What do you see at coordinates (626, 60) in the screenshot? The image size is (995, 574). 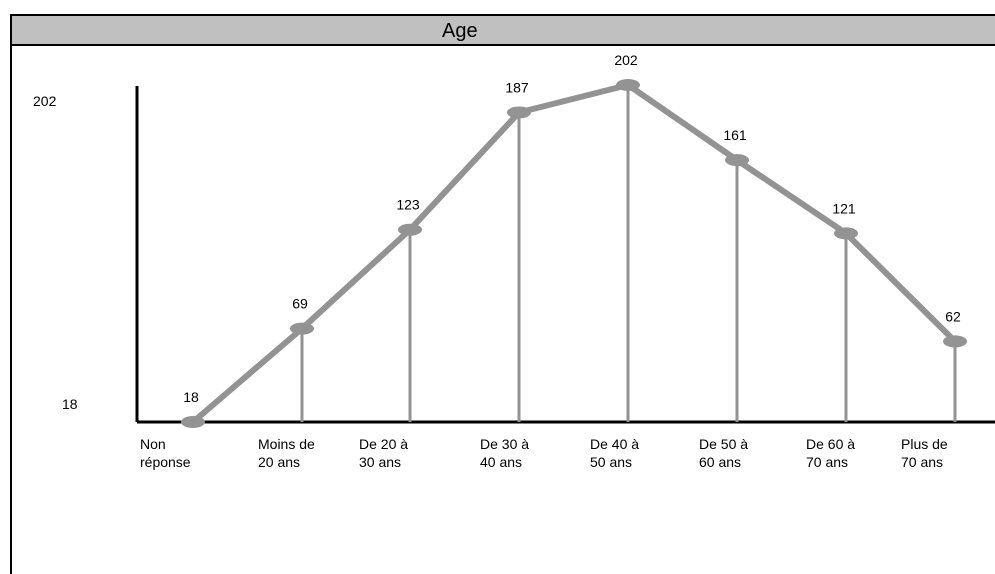 I see `data-label: 202` at bounding box center [626, 60].